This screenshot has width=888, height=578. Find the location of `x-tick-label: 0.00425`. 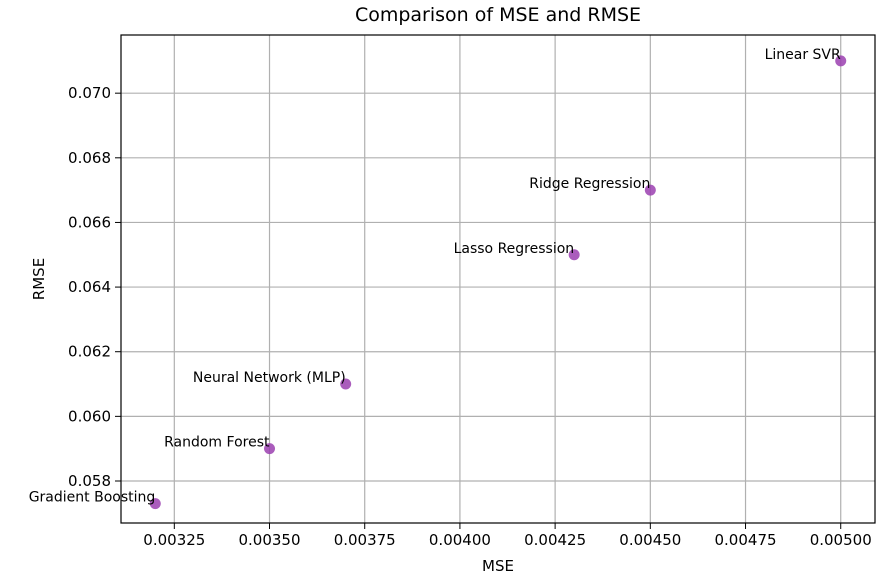

x-tick-label: 0.00425 is located at coordinates (555, 540).